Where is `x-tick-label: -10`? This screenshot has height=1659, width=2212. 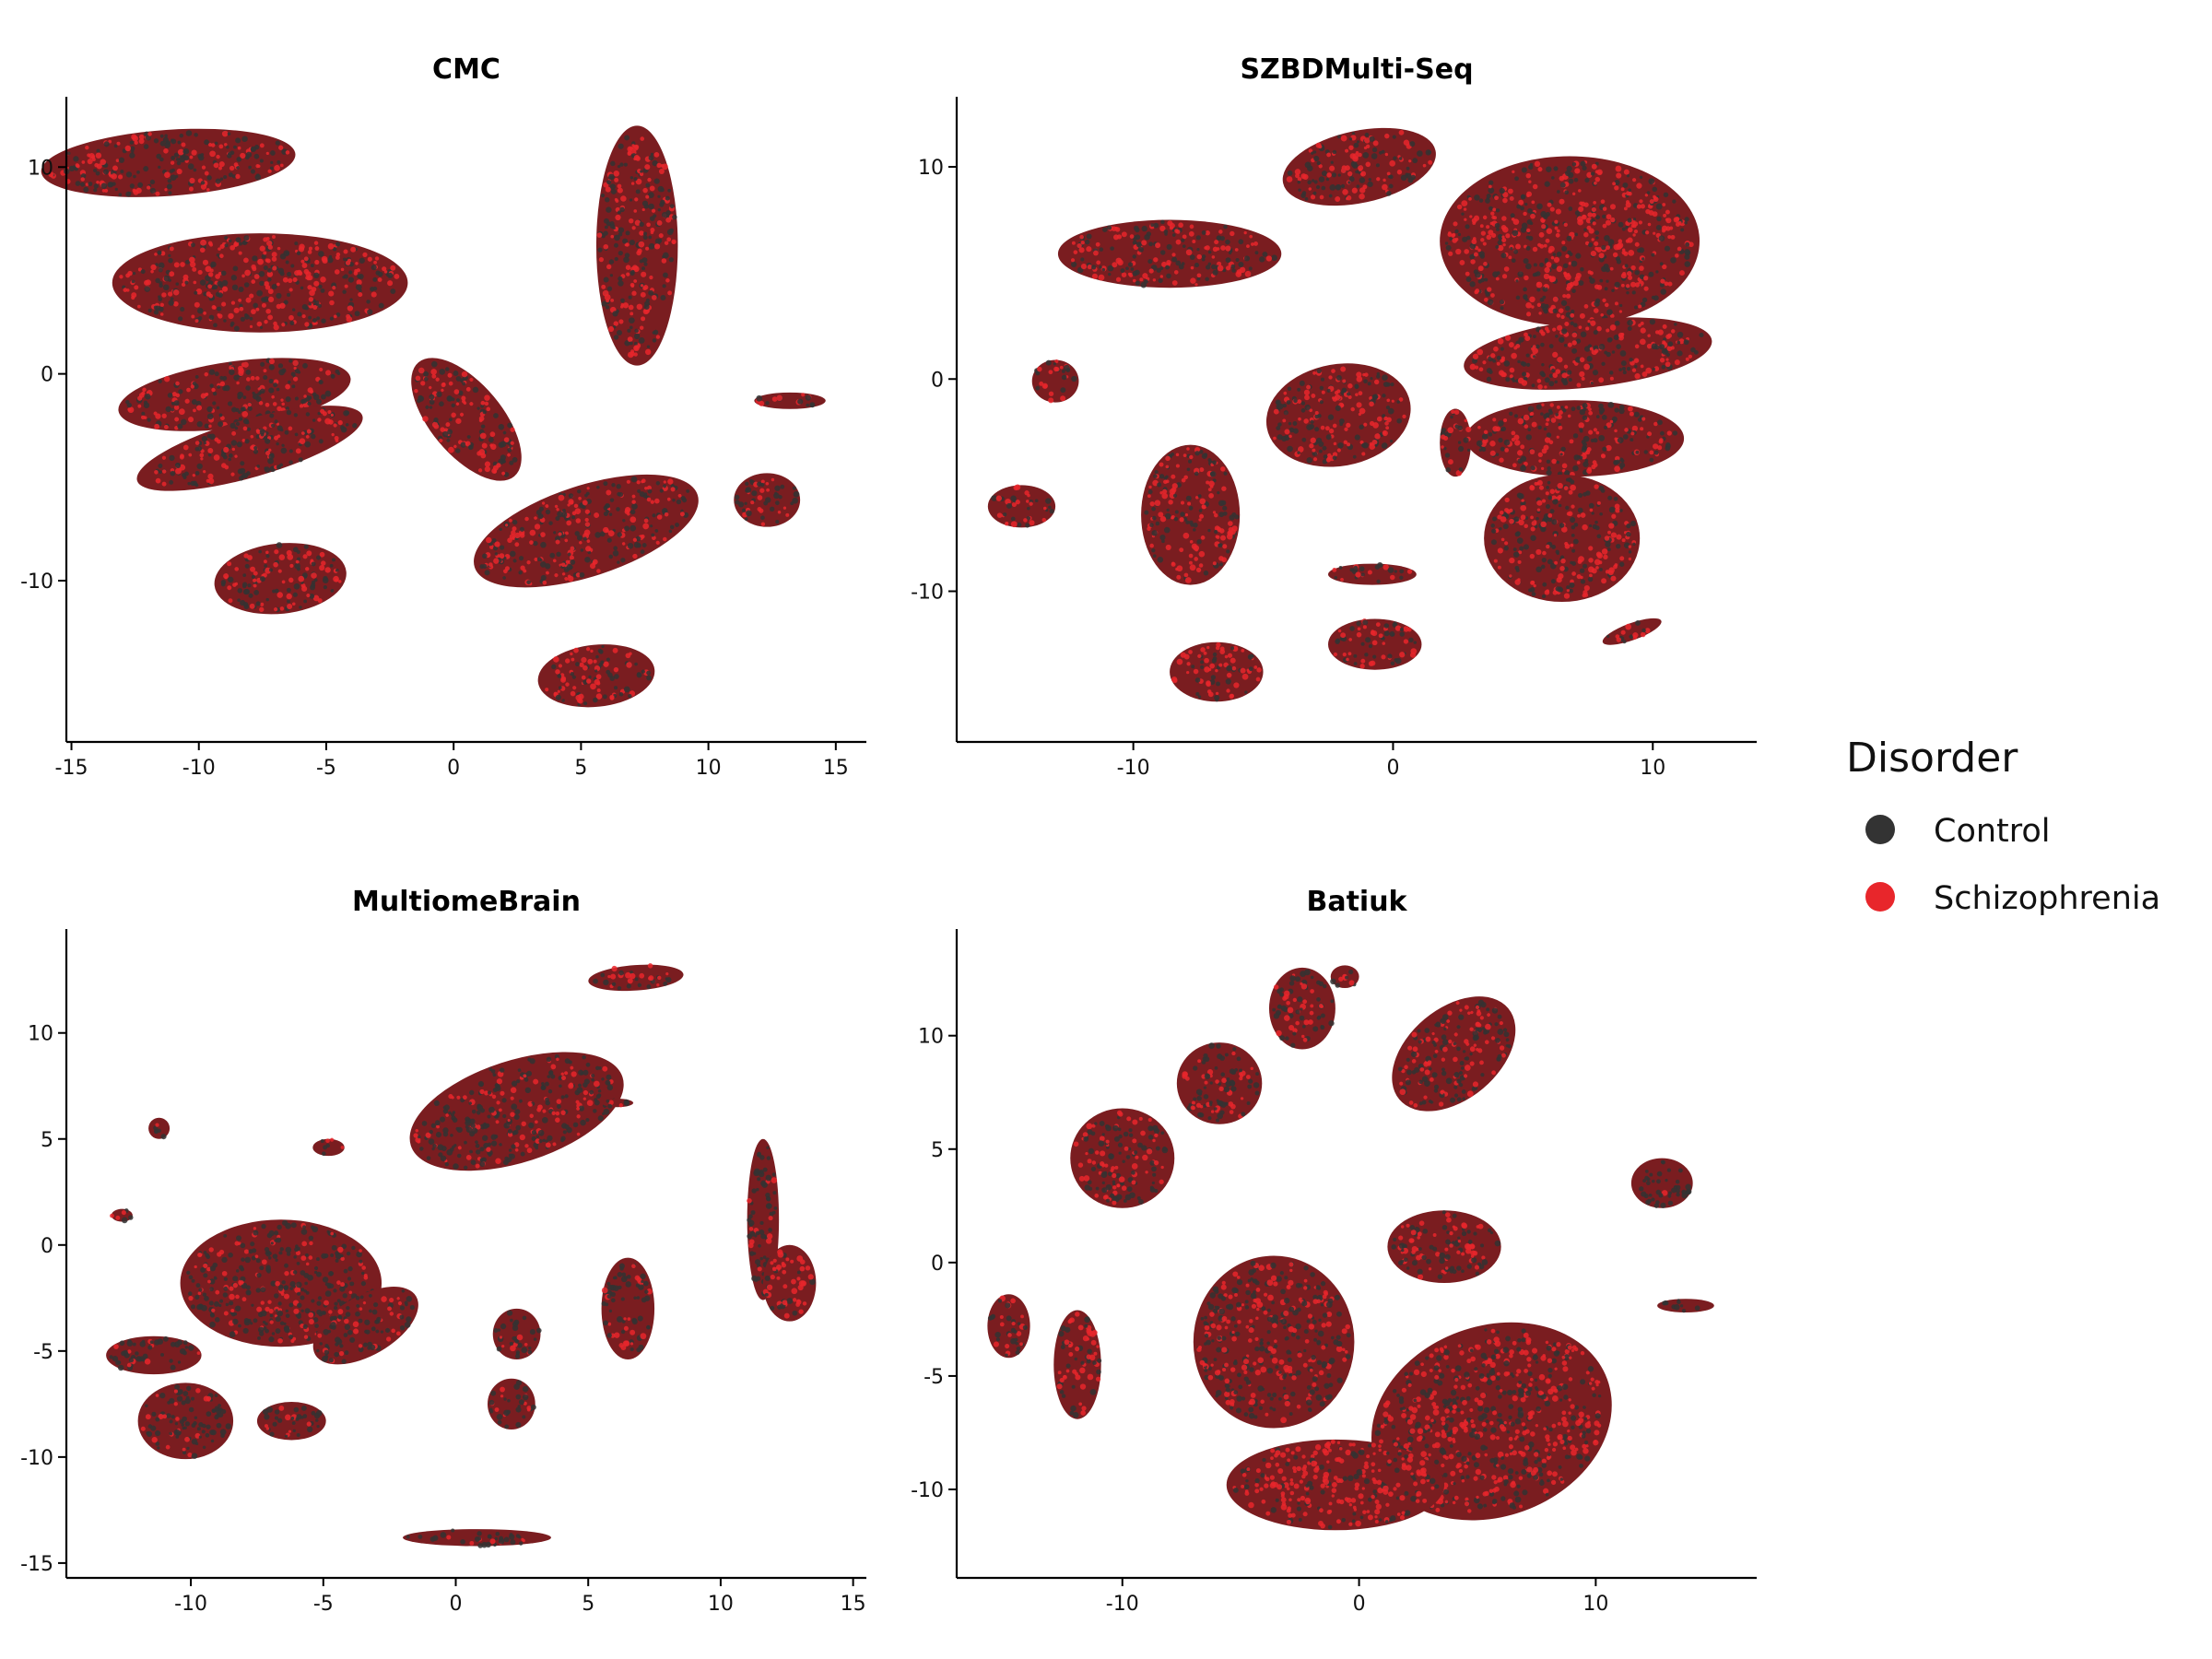
x-tick-label: -10 is located at coordinates (1133, 768).